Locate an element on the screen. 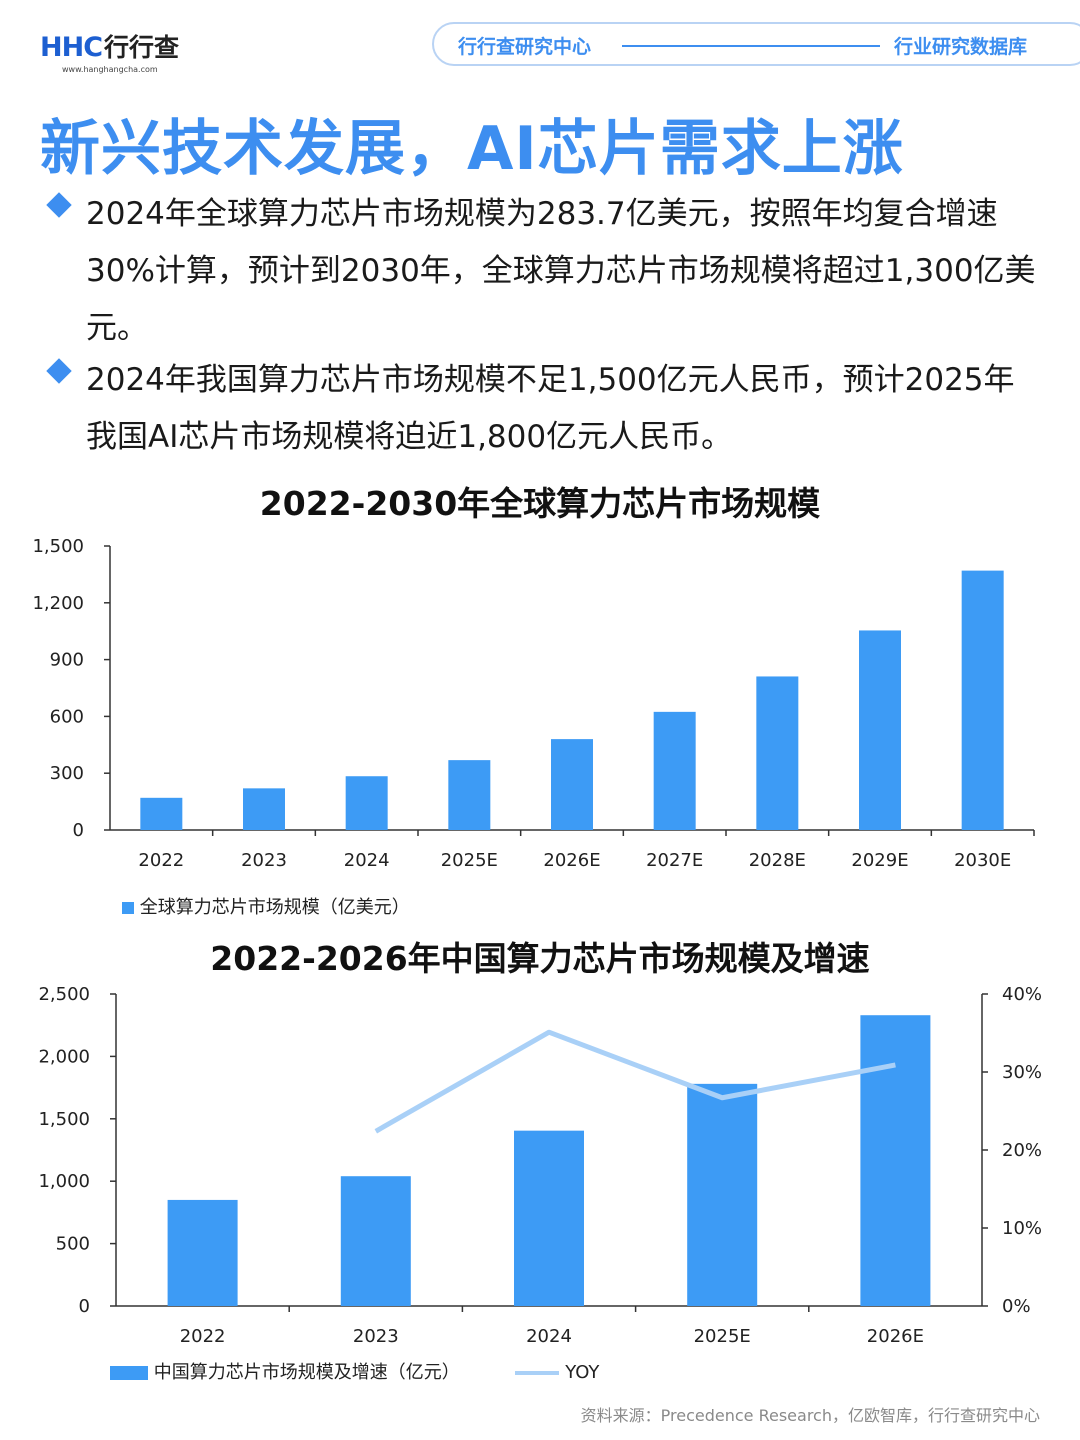 Image resolution: width=1080 pixels, height=1440 pixels. x-tick-label: 2029E is located at coordinates (879, 860).